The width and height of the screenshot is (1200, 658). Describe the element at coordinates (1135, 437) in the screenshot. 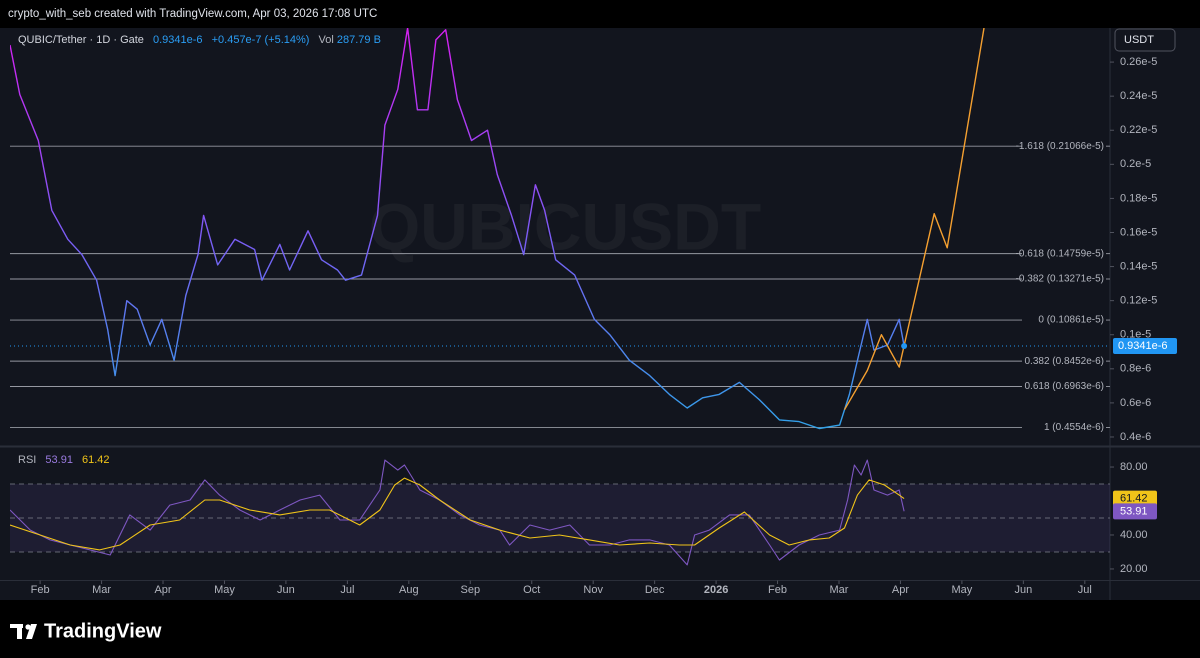

I see `y-tick-label: 0.4e-6` at that location.